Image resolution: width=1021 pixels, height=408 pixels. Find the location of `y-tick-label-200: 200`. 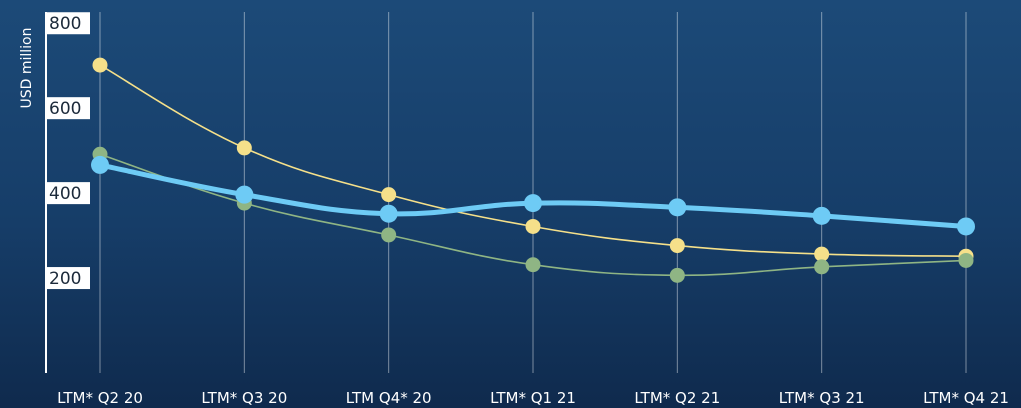

y-tick-label-200: 200 is located at coordinates (65, 279).